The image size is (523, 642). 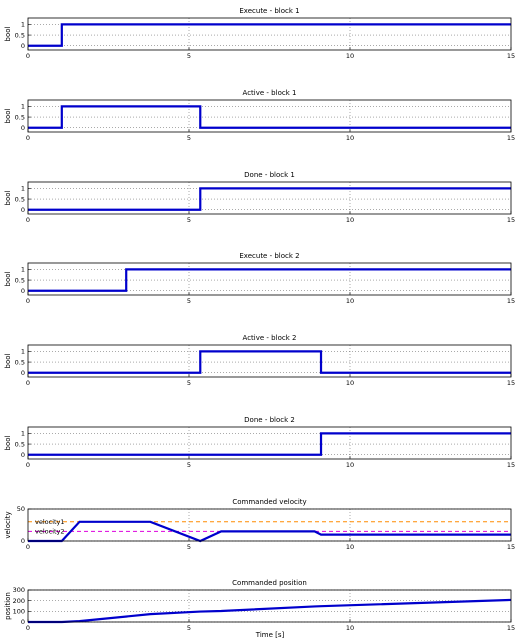 What do you see at coordinates (19, 612) in the screenshot?
I see `y-tick-label: 100` at bounding box center [19, 612].